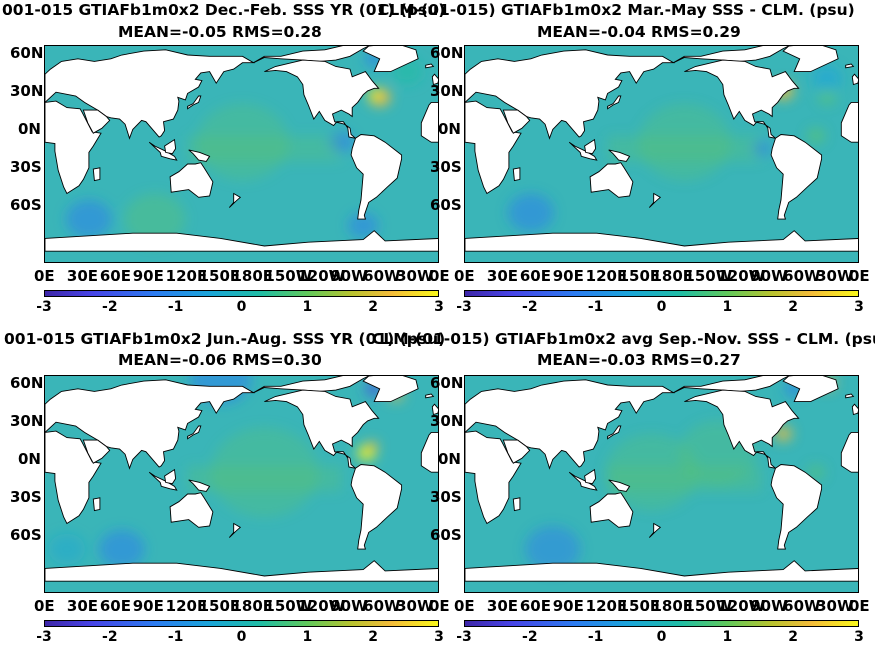 The width and height of the screenshot is (875, 656). What do you see at coordinates (244, 148) in the screenshot?
I see `anomaly-field` at bounding box center [244, 148].